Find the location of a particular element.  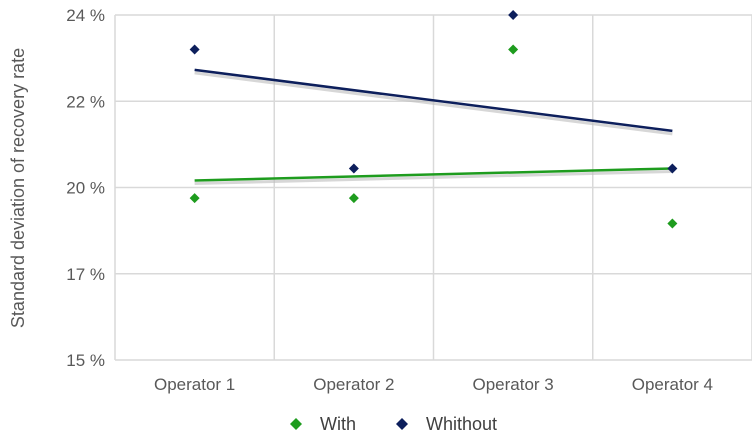

y-axis-title: Standard deviation of recovery rate is located at coordinates (18, 188).